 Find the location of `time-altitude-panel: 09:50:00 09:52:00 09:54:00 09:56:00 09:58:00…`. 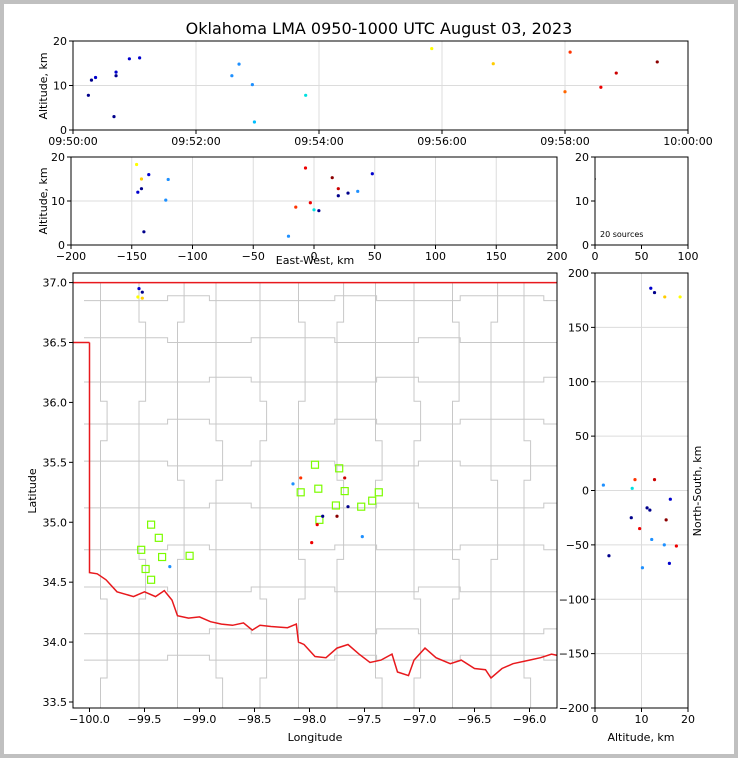

time-altitude-panel: 09:50:00 09:52:00 09:54:00 09:56:00 09:58:00… is located at coordinates (375, 91).